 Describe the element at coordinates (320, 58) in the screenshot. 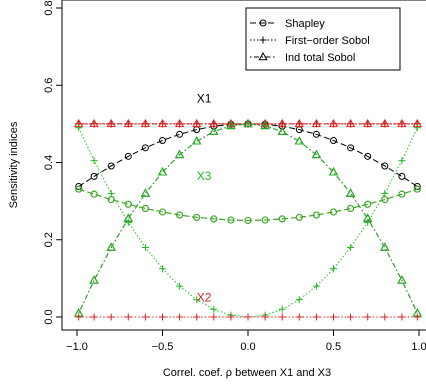

I see `legend-label: Ind total Sobol` at that location.